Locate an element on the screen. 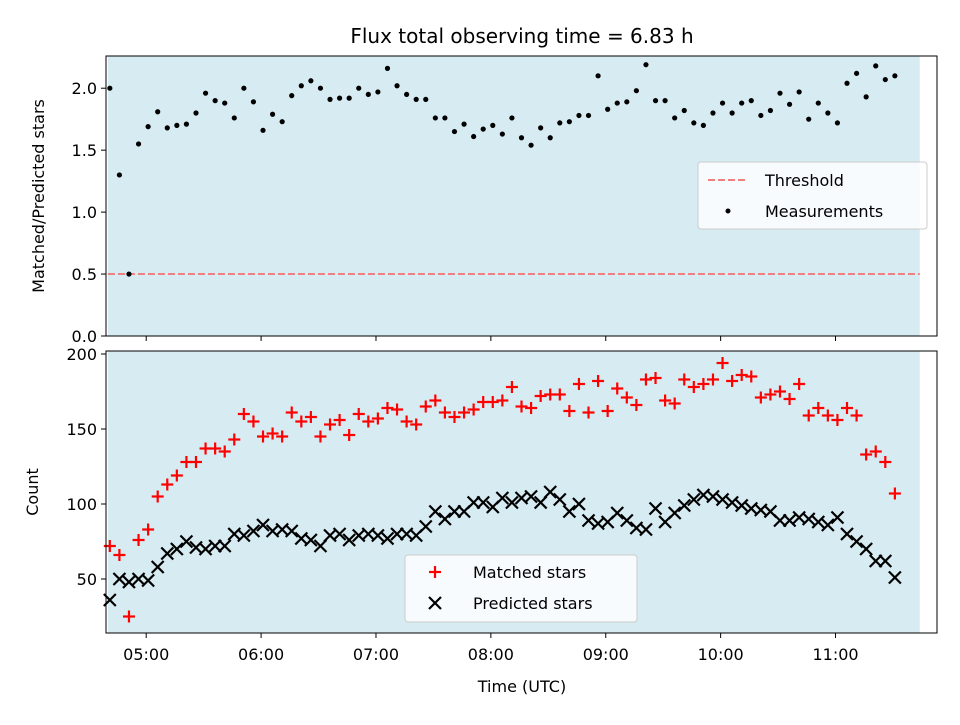 This screenshot has width=960, height=725. x-axis-label: Time (UTC) is located at coordinates (521, 686).